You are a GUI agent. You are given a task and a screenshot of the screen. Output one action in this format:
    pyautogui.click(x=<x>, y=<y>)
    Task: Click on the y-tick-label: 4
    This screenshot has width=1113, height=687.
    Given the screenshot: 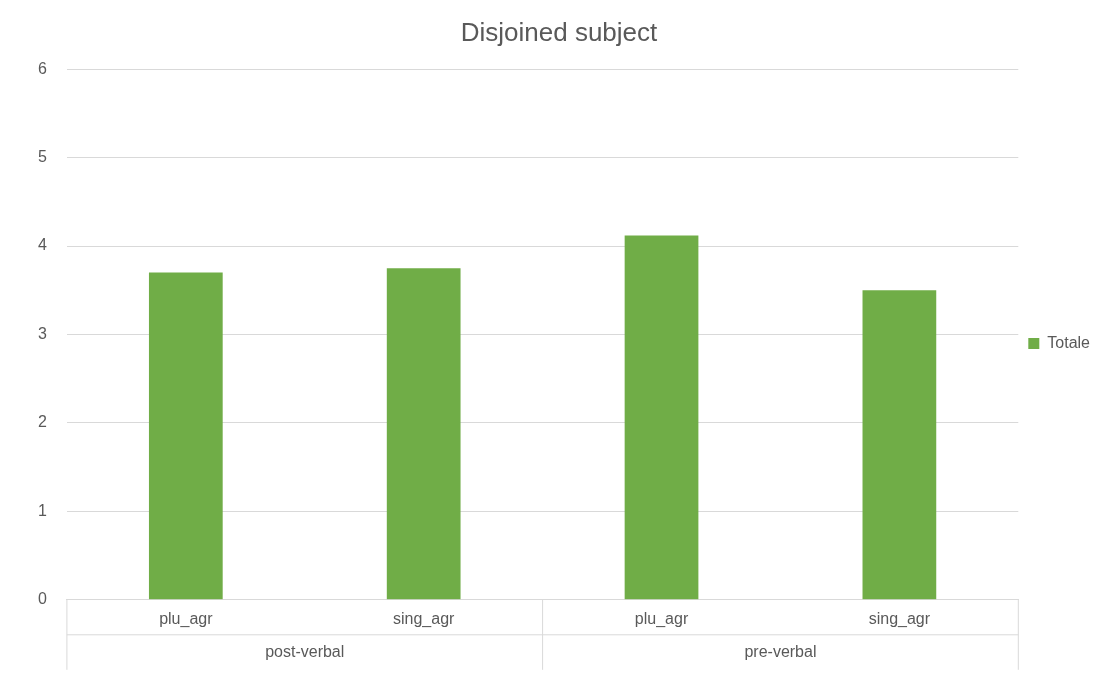 What is the action you would take?
    pyautogui.click(x=42, y=245)
    